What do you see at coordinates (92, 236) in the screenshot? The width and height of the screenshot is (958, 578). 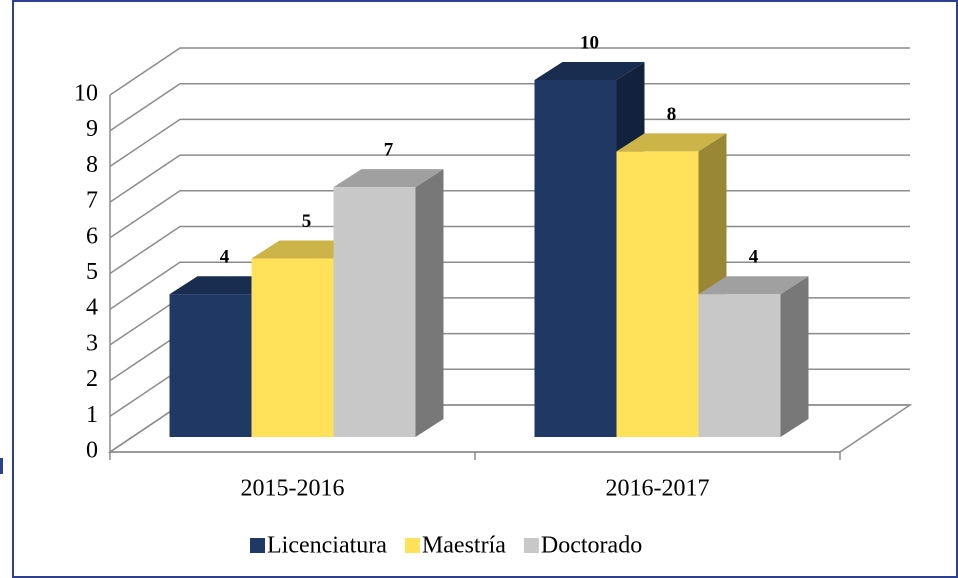 I see `y-tick-label: 6` at bounding box center [92, 236].